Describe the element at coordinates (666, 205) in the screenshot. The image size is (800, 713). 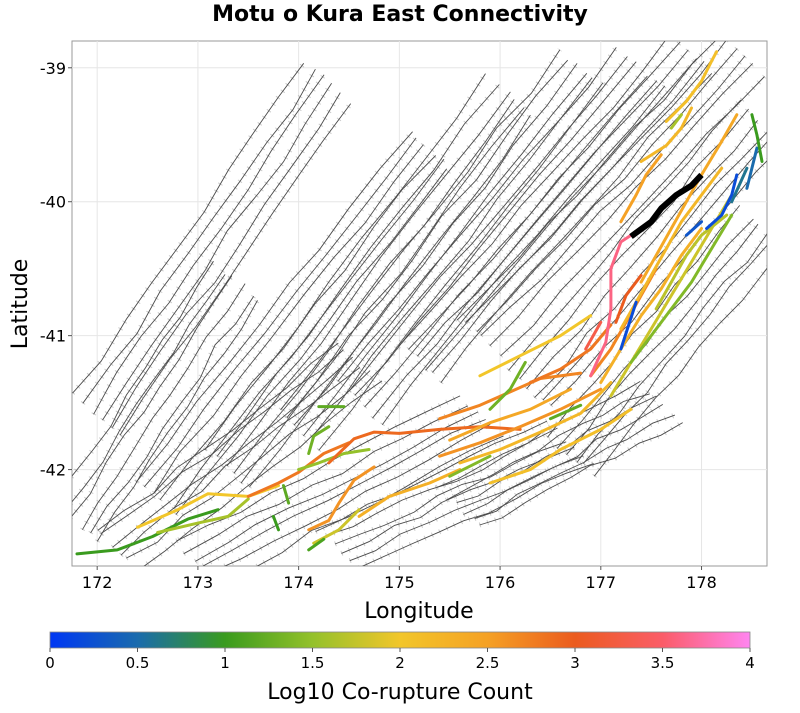
I see `highlighted-section` at that location.